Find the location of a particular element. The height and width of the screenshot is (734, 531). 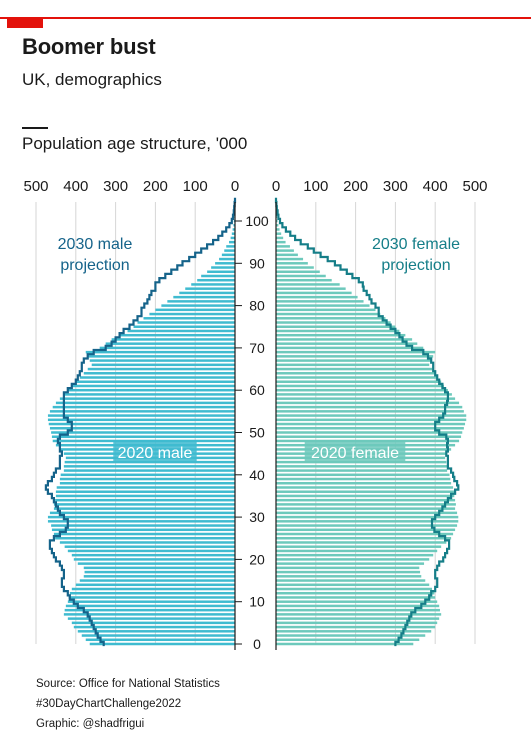

y-tick-30: 30 is located at coordinates (257, 517).